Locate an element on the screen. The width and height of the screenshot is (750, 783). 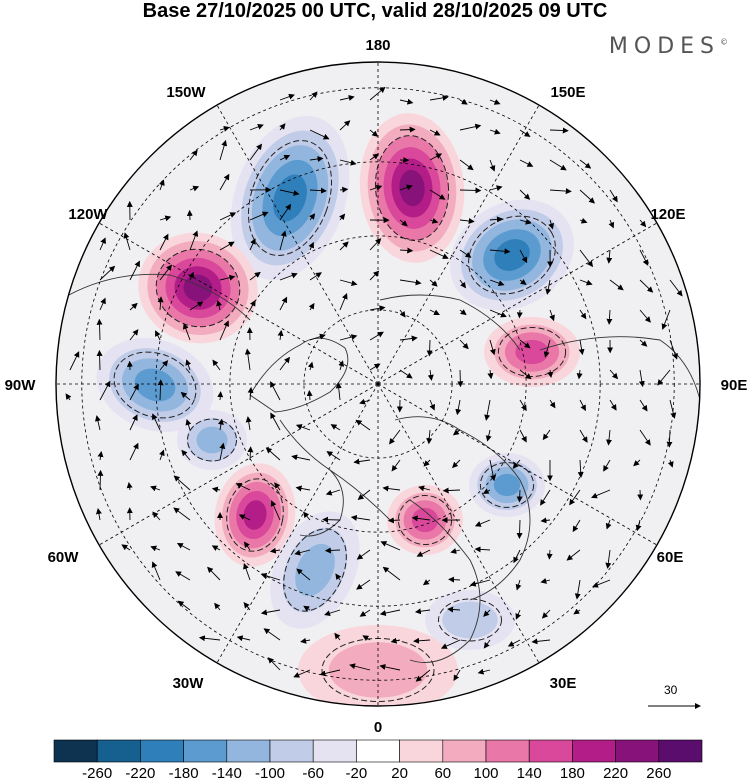
anomaly-pos-25e is located at coordinates (425, 520).